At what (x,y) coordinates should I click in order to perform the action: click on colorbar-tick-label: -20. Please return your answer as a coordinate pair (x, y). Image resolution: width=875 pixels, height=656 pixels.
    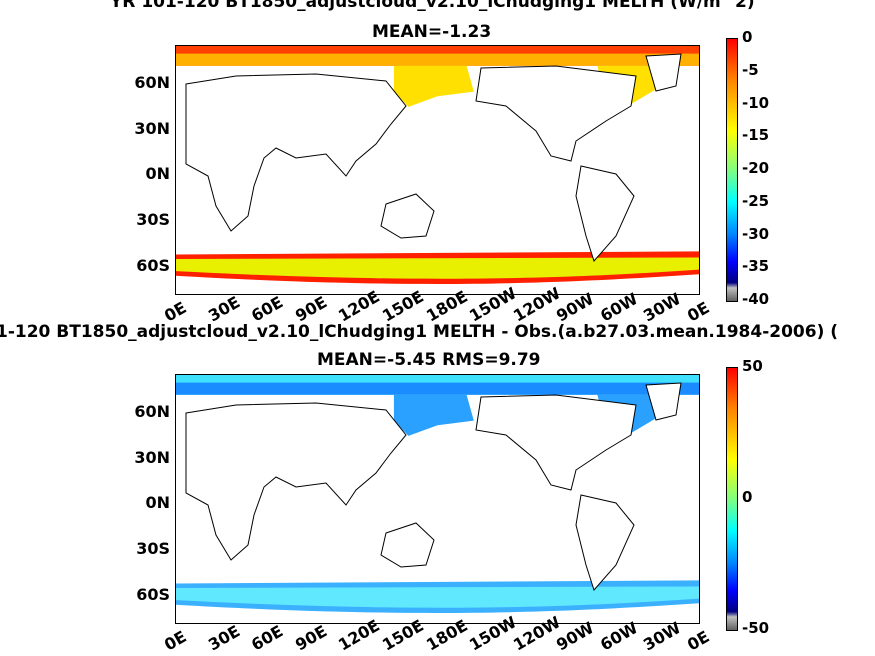
    Looking at the image, I should click on (756, 168).